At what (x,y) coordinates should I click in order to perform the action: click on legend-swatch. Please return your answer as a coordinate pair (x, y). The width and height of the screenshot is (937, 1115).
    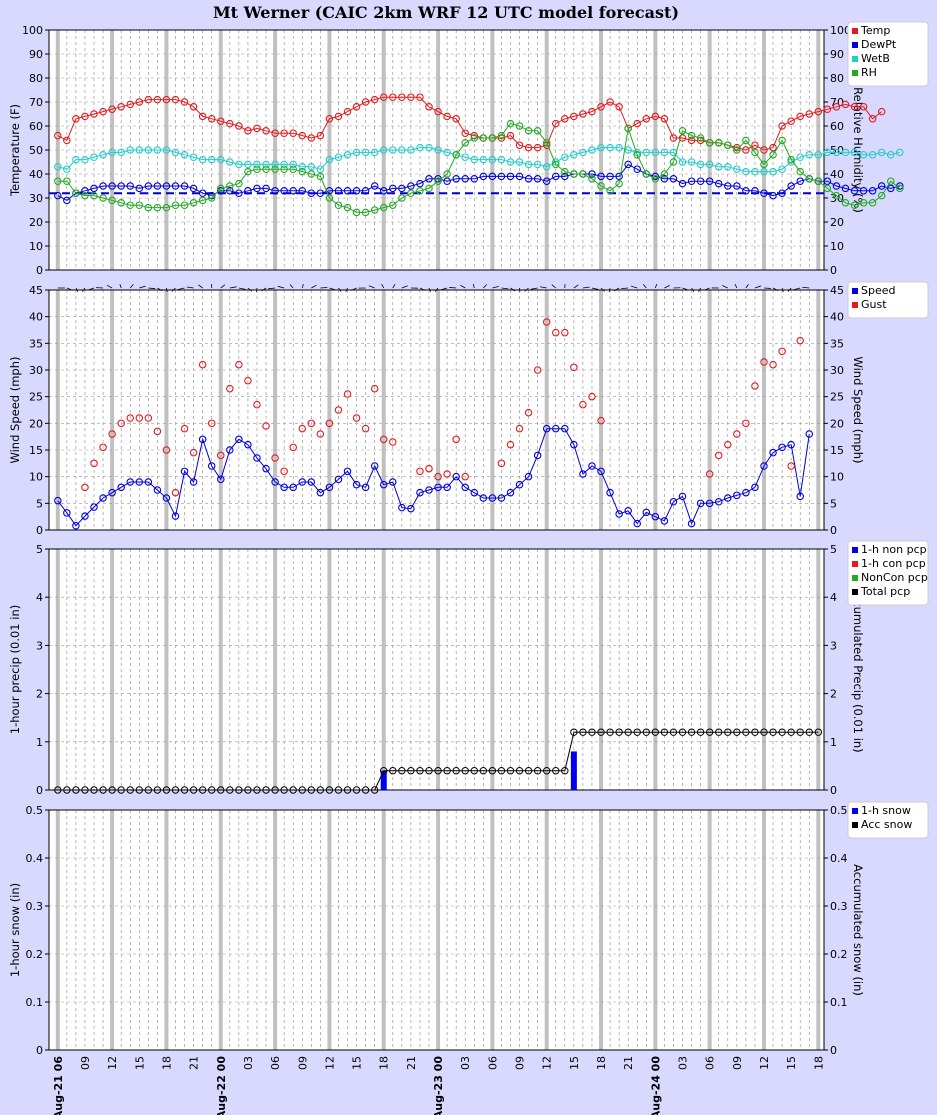
    Looking at the image, I should click on (855, 592).